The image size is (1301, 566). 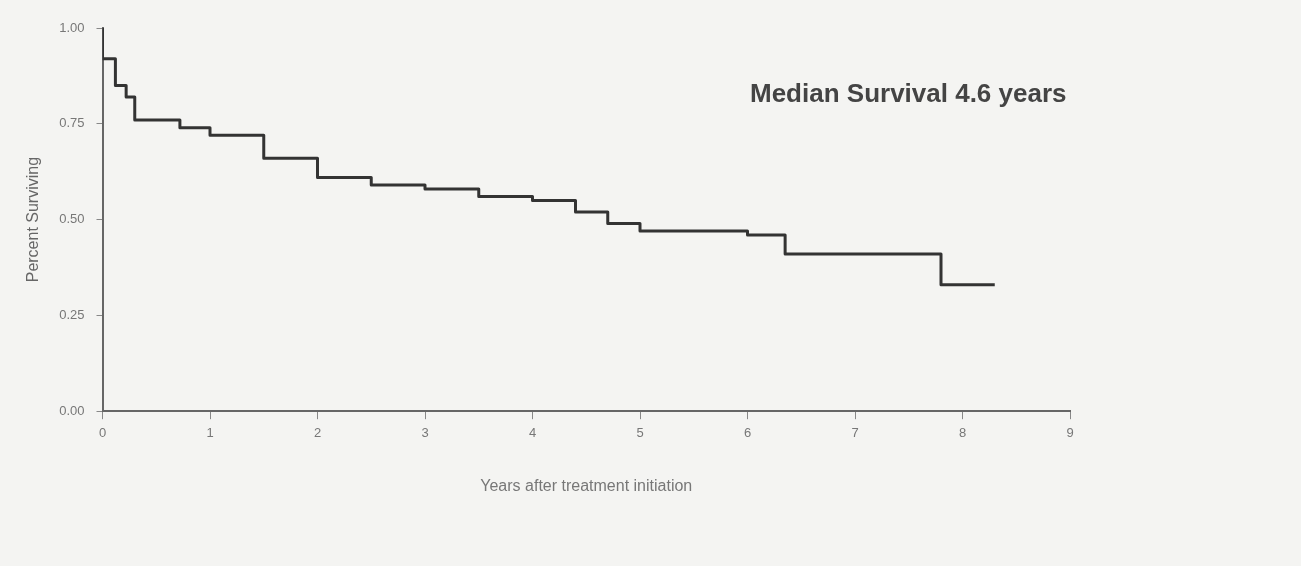 What do you see at coordinates (962, 432) in the screenshot?
I see `x-tick-label: 8` at bounding box center [962, 432].